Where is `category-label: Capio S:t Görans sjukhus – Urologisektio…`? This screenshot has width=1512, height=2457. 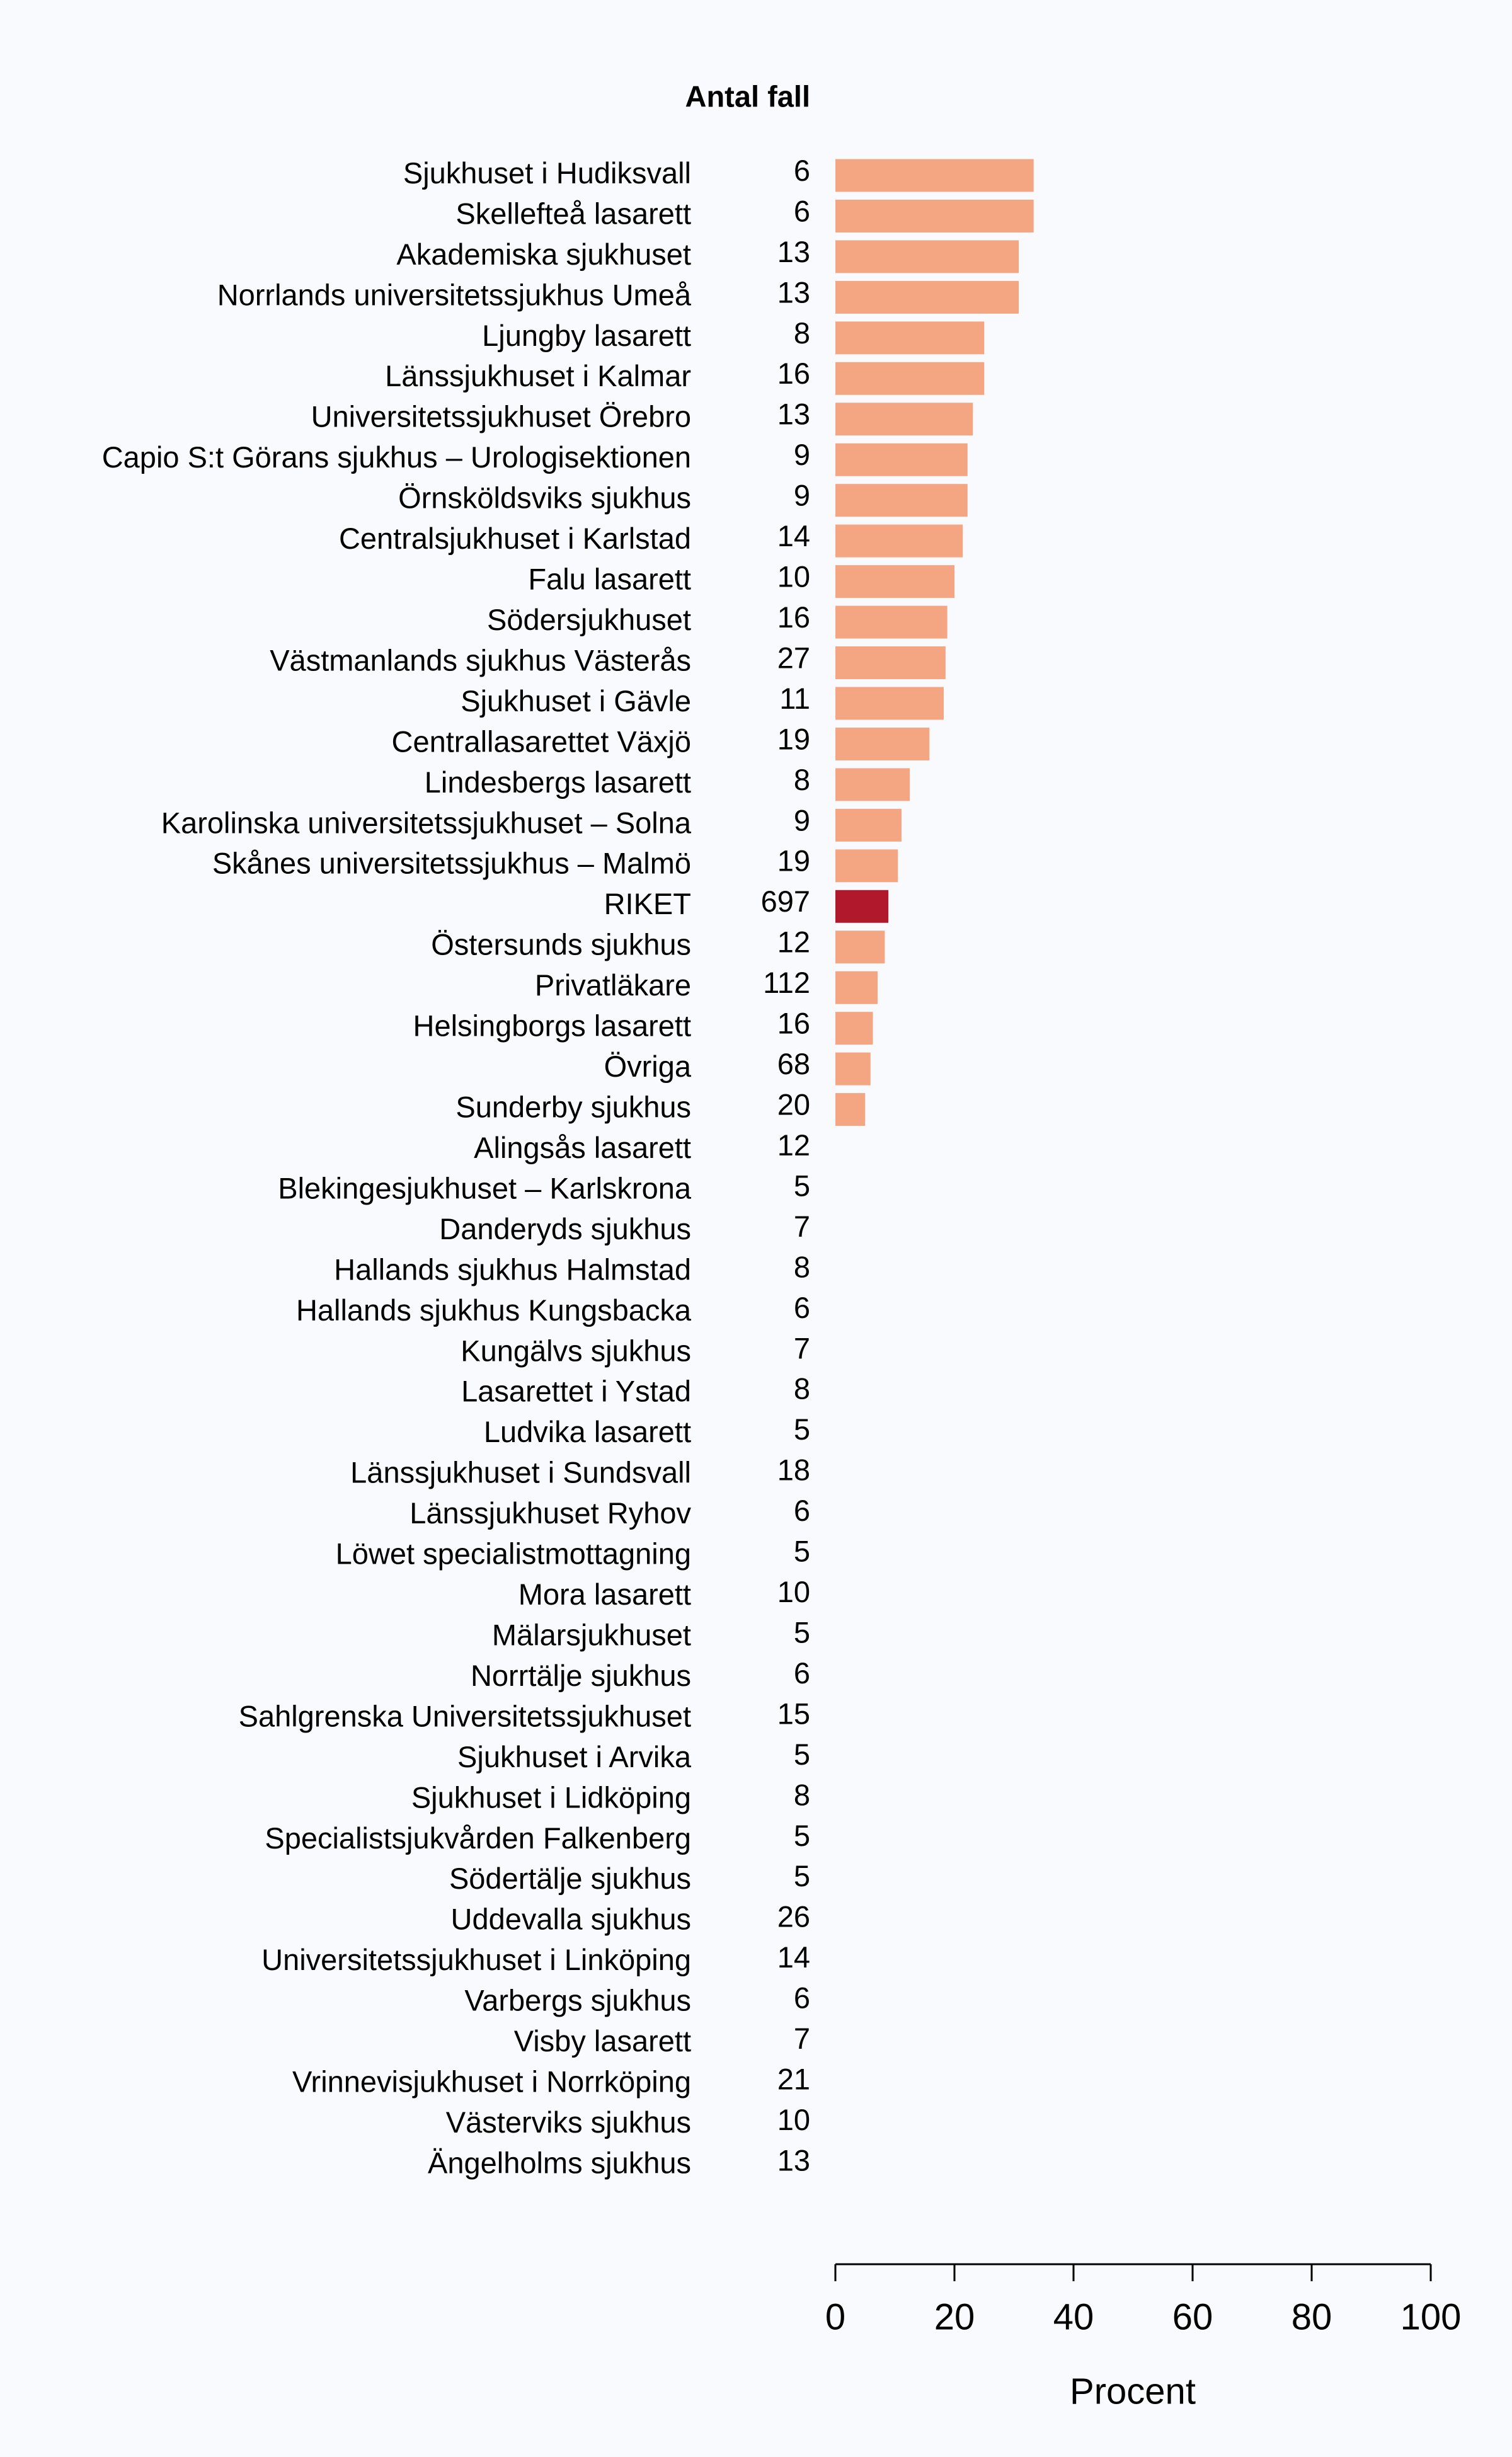 category-label: Capio S:t Görans sjukhus – Urologisektio… is located at coordinates (396, 457).